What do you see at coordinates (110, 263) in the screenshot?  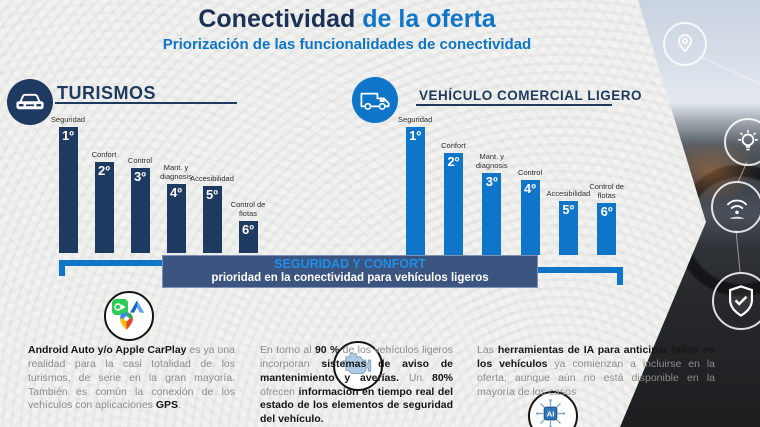 I see `left-baseline-bracket` at bounding box center [110, 263].